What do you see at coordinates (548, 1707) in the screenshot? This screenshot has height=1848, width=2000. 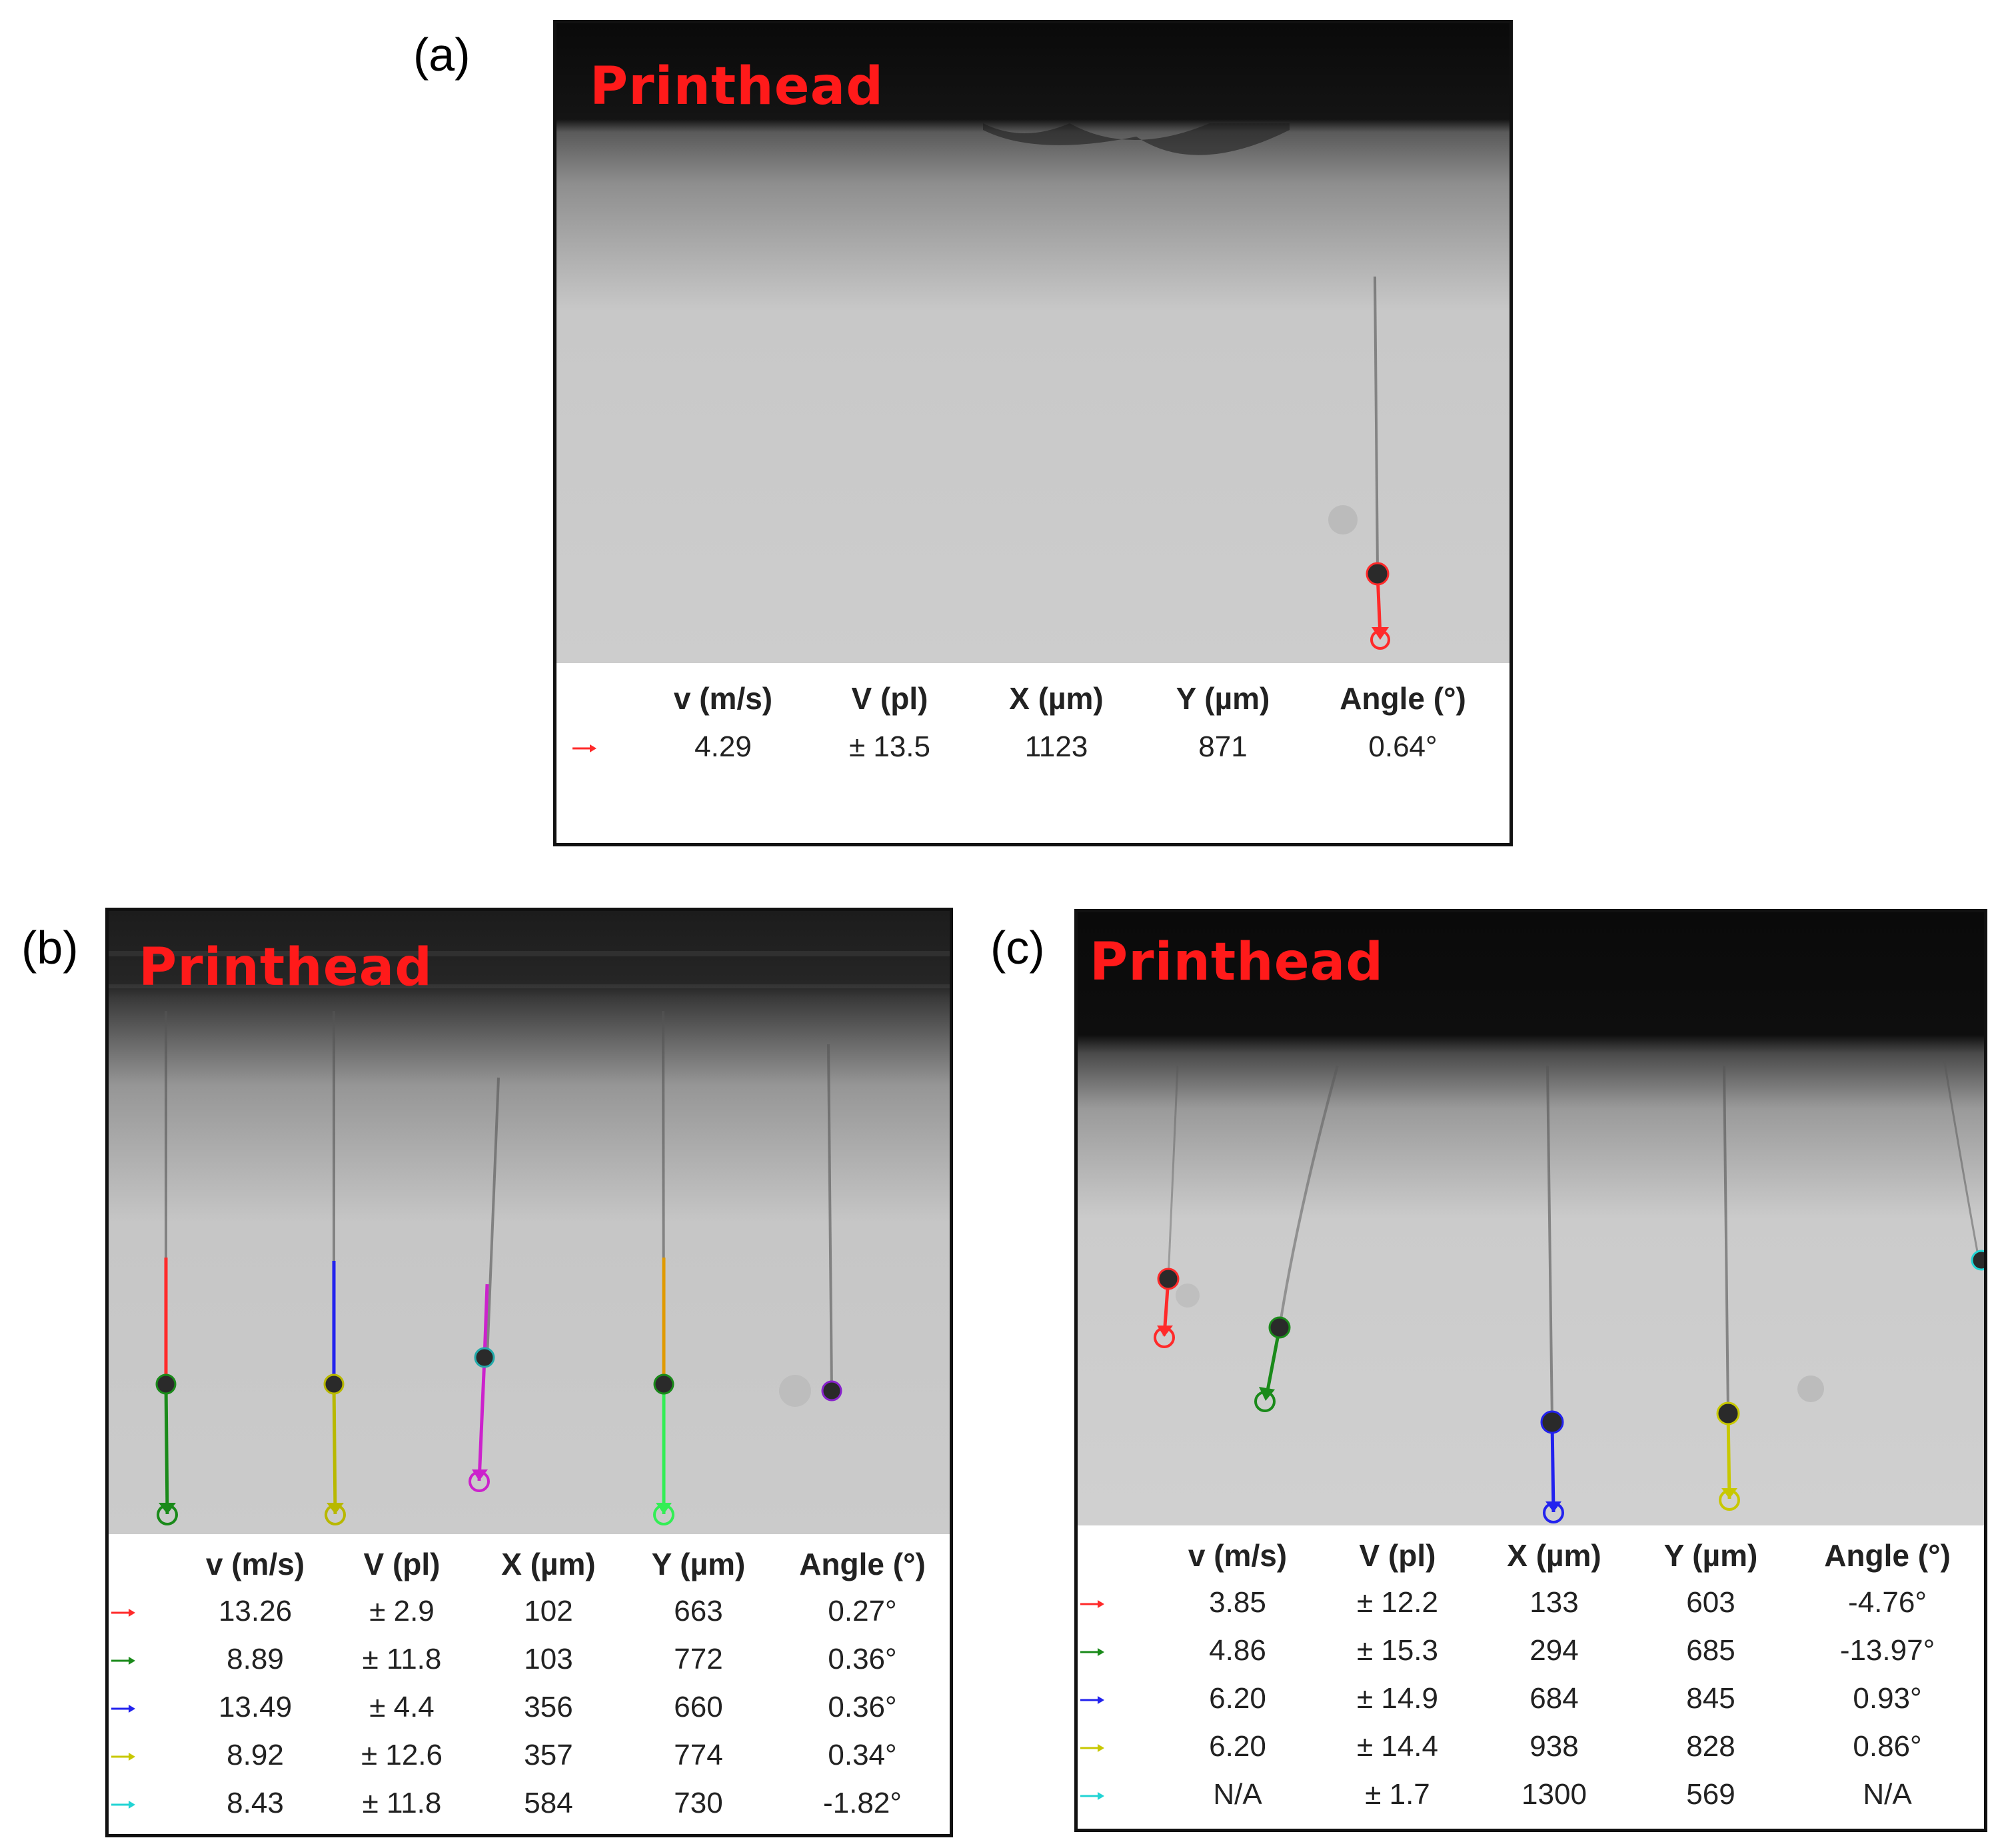 I see `x-cell: 356` at bounding box center [548, 1707].